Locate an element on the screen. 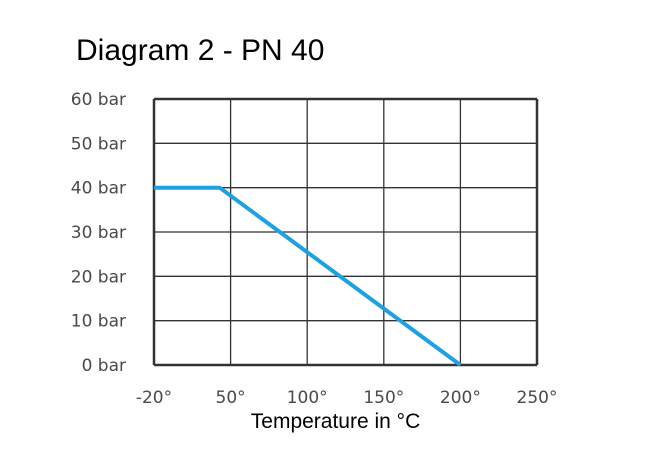  x-tick-label: 150° is located at coordinates (383, 398).